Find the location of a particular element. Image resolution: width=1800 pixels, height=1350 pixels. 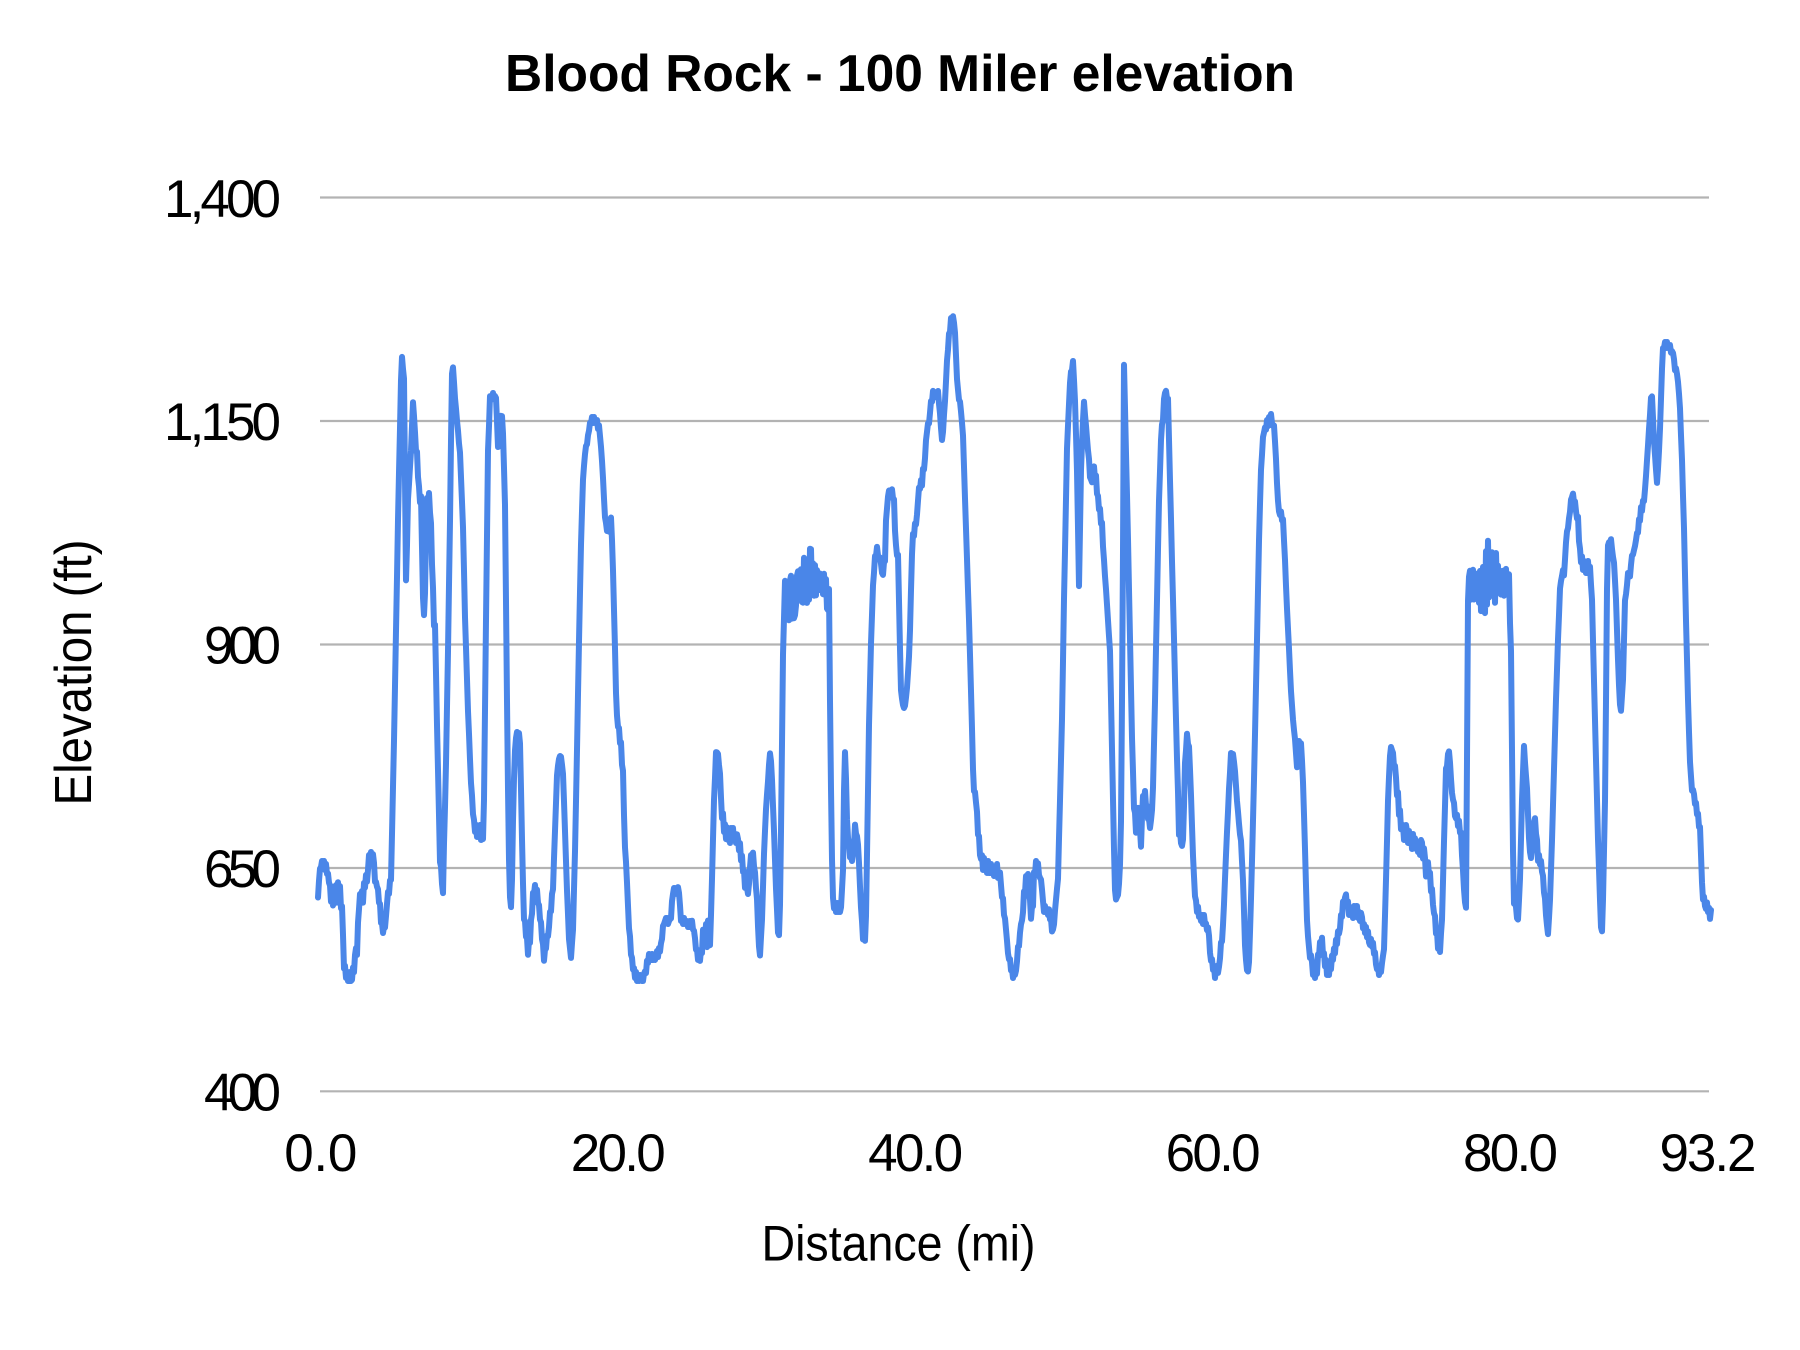

svg-text: Elevation (ft) is located at coordinates (74, 673).